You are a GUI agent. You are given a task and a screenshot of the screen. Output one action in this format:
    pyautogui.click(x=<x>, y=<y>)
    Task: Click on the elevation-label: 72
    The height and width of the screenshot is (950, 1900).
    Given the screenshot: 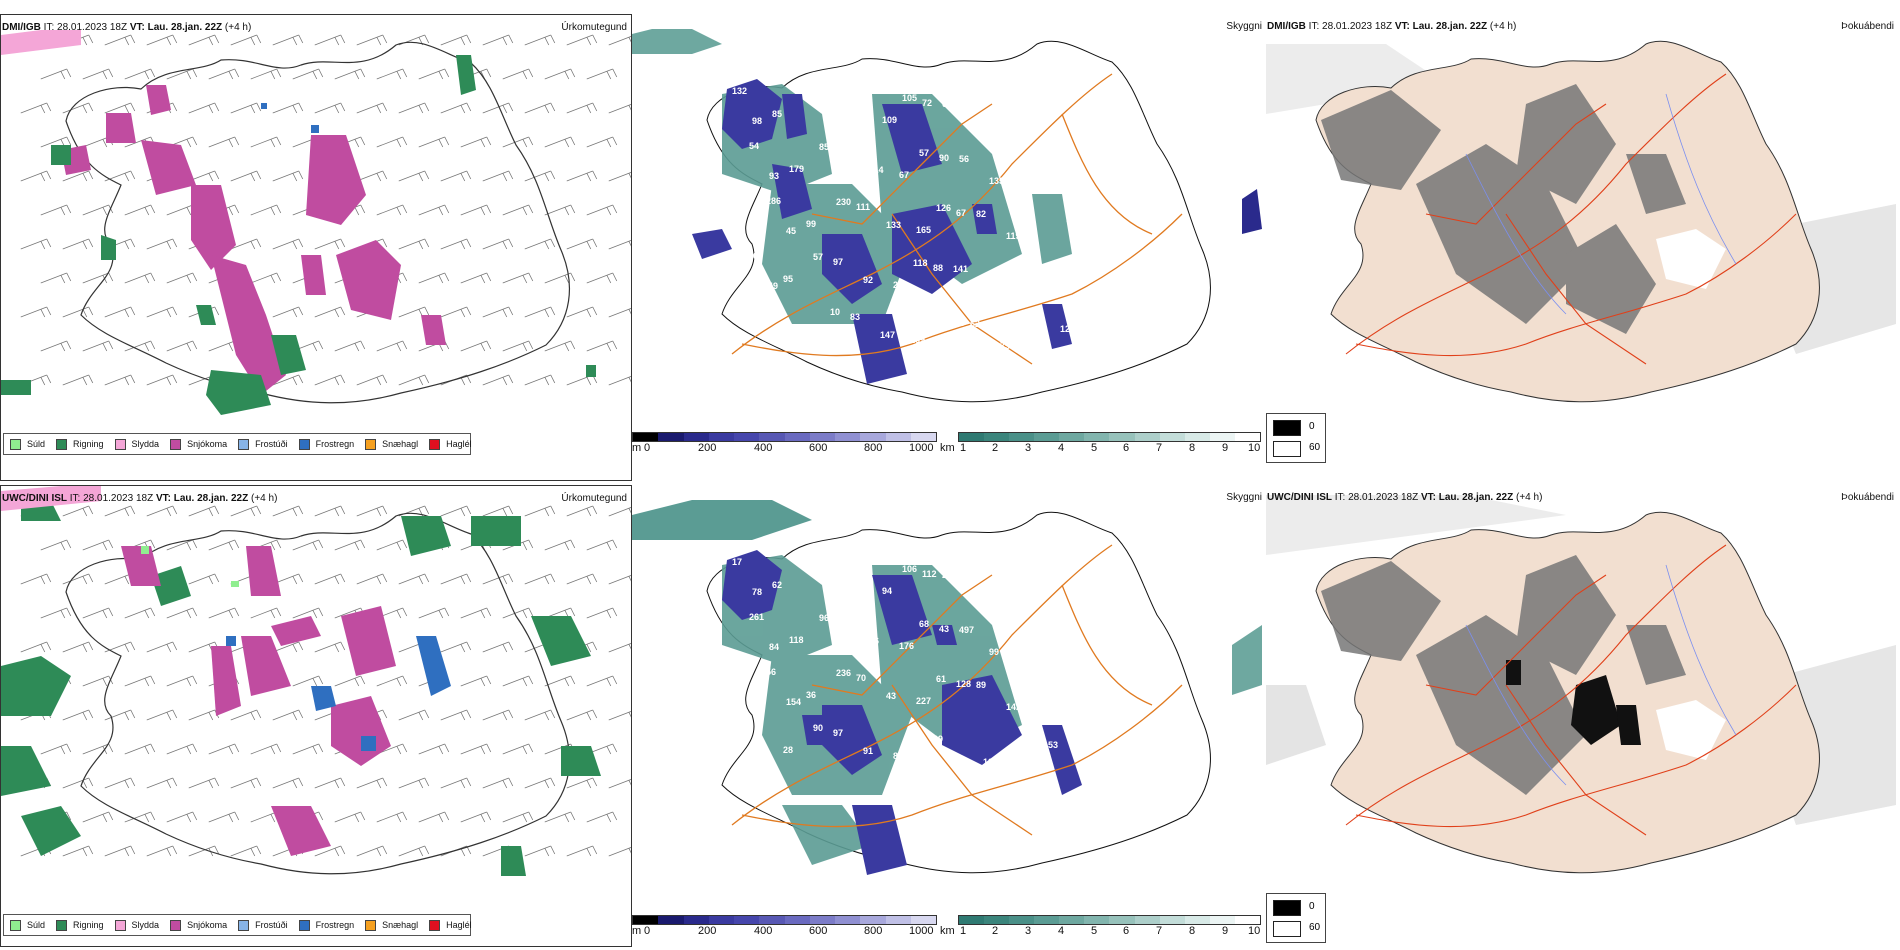 What is the action you would take?
    pyautogui.click(x=927, y=103)
    